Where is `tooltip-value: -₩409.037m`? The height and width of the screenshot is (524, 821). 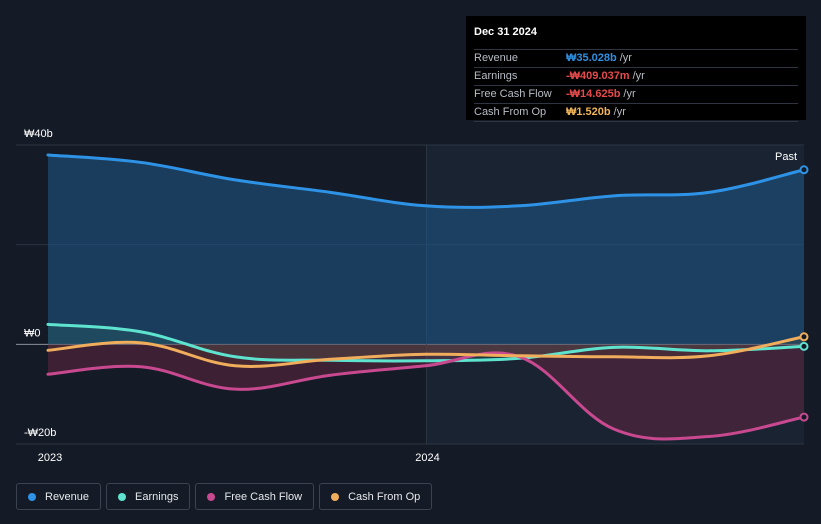
tooltip-value: -₩409.037m is located at coordinates (598, 76).